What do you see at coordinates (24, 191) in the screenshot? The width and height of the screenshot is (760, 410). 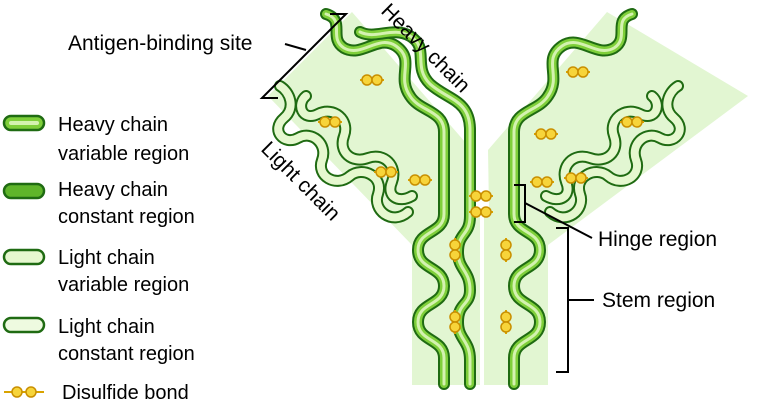 I see `heavy-constant-swatch` at bounding box center [24, 191].